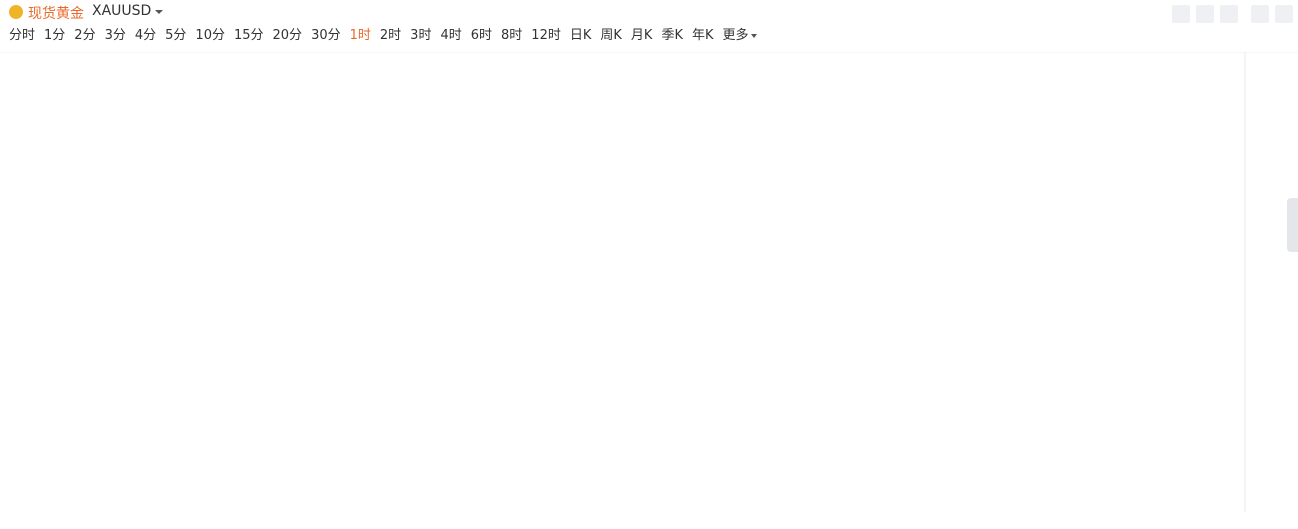 This screenshot has width=1298, height=529. Describe the element at coordinates (1292, 225) in the screenshot. I see `collapse-tab` at that location.